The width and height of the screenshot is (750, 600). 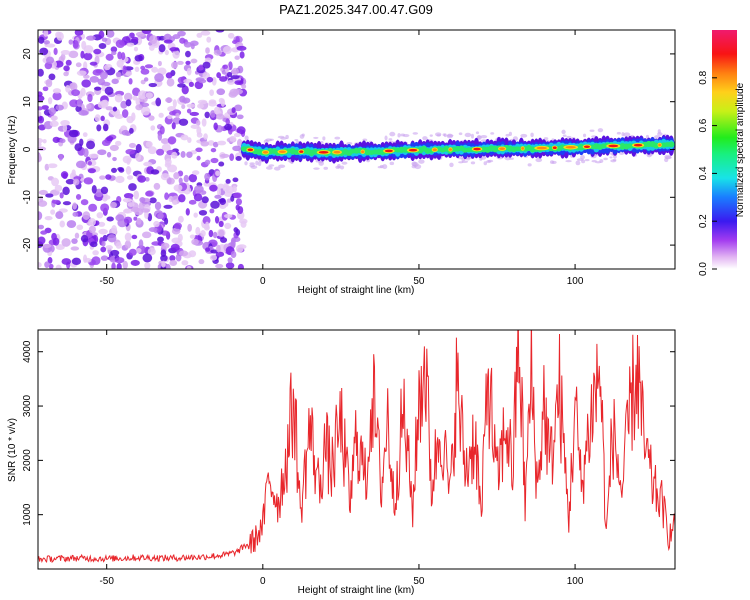 What do you see at coordinates (27, 102) in the screenshot?
I see `y-tick-label: 10` at bounding box center [27, 102].